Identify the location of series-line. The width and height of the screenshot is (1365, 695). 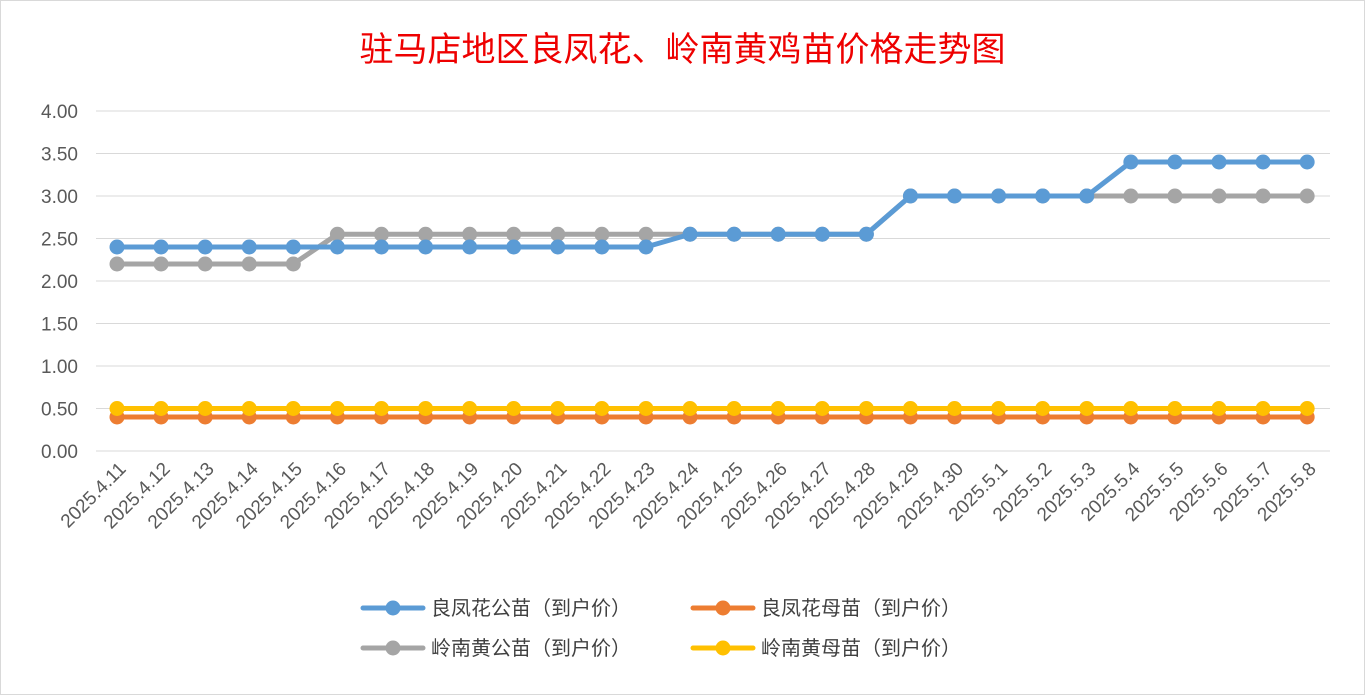
(712, 204).